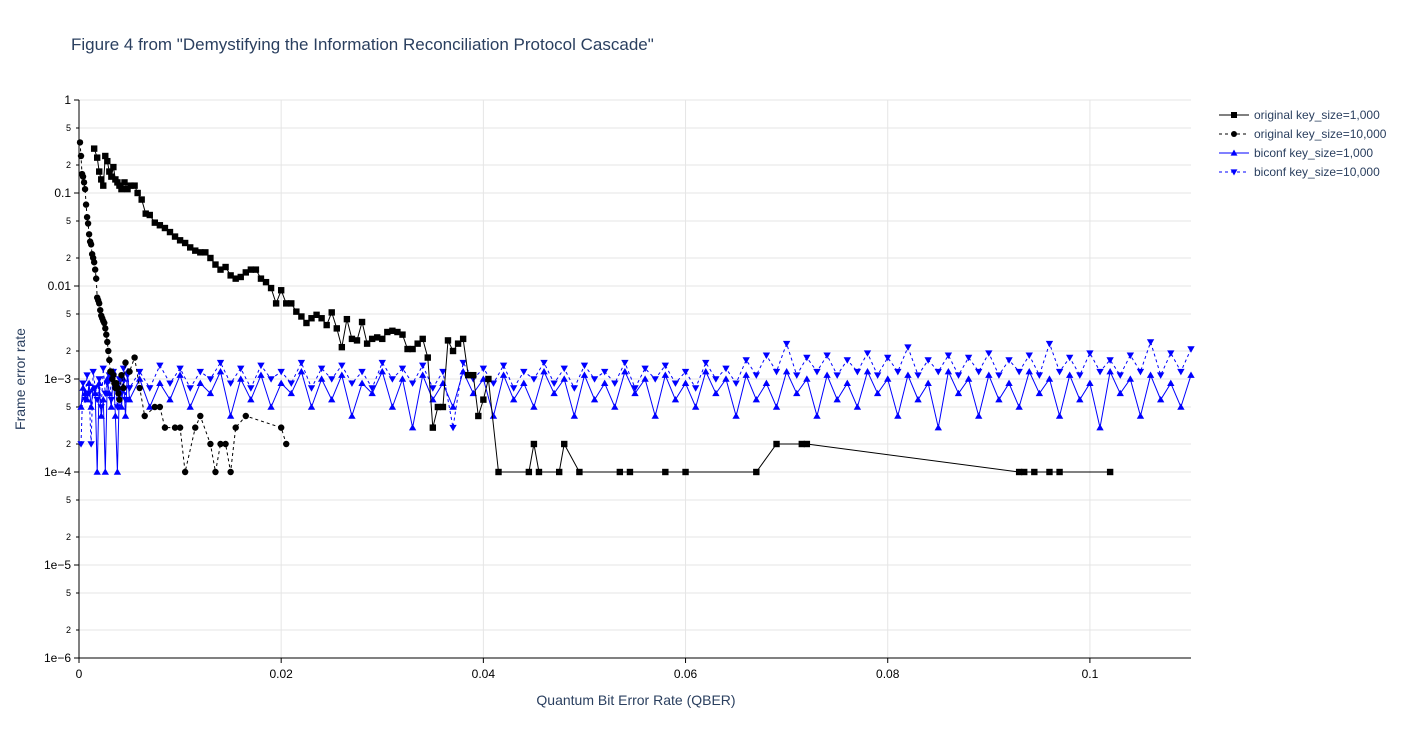 The width and height of the screenshot is (1424, 738). What do you see at coordinates (282, 674) in the screenshot?
I see `x-tick-label: 0.02` at bounding box center [282, 674].